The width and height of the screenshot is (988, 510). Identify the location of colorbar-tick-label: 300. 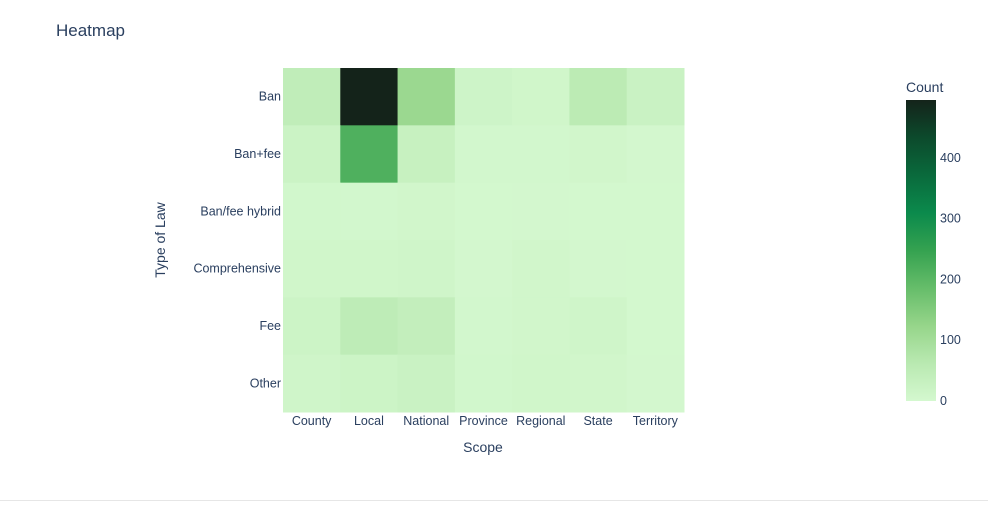
(950, 219).